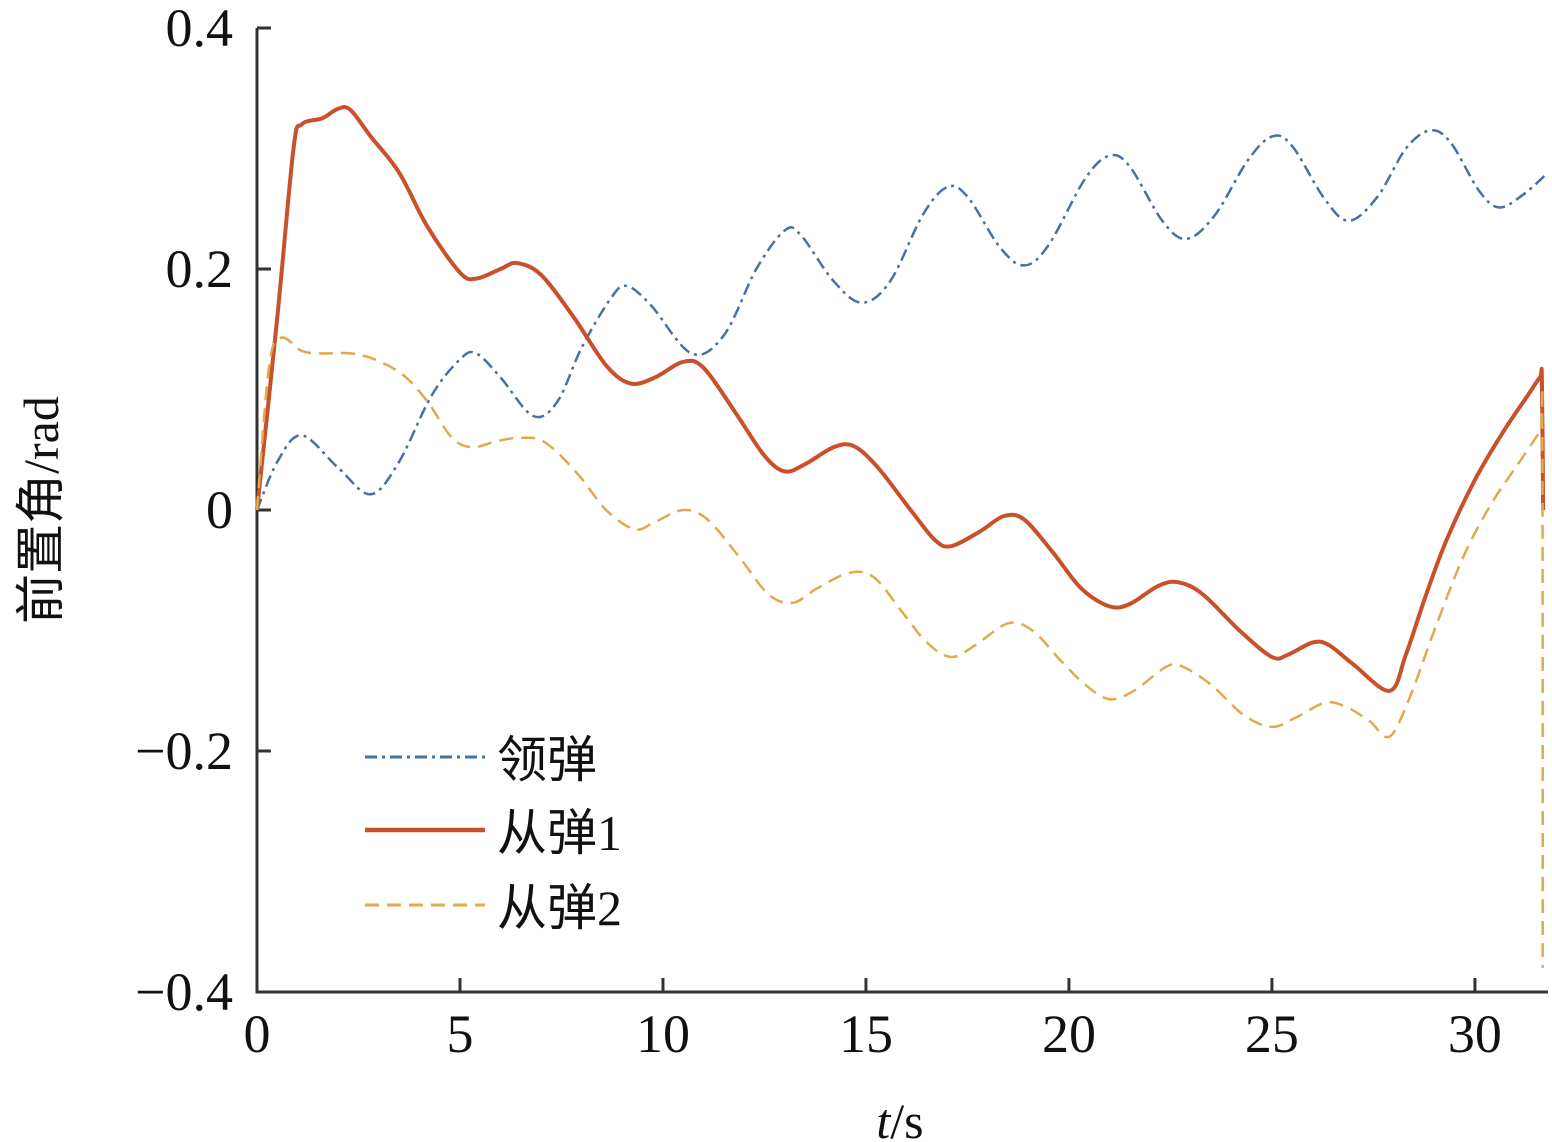 The image size is (1552, 1142). I want to click on x-axis-label: t/s, so click(899, 1117).